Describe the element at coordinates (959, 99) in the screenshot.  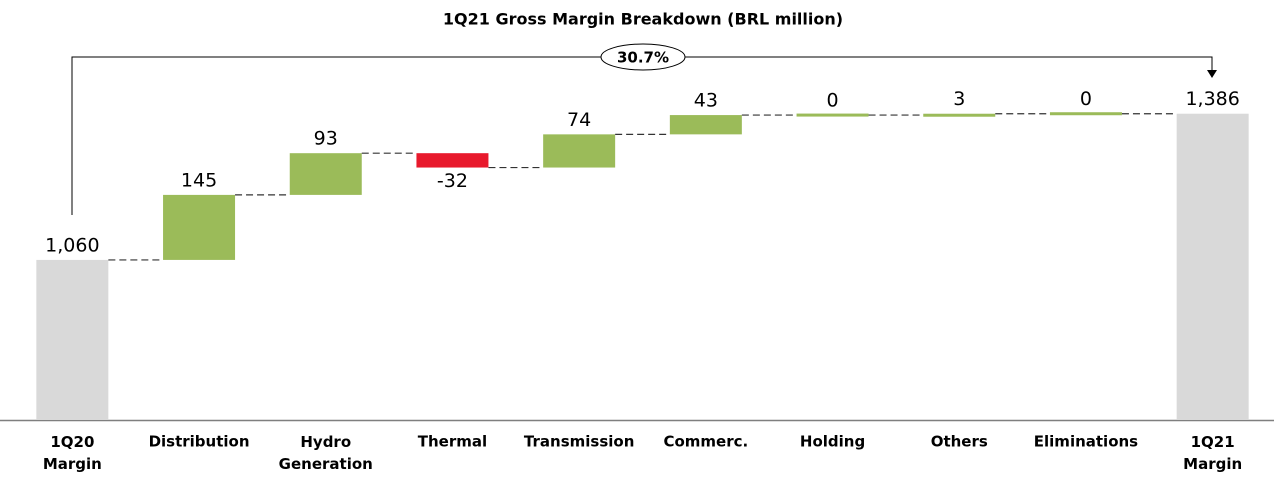
I see `value-label: 3` at that location.